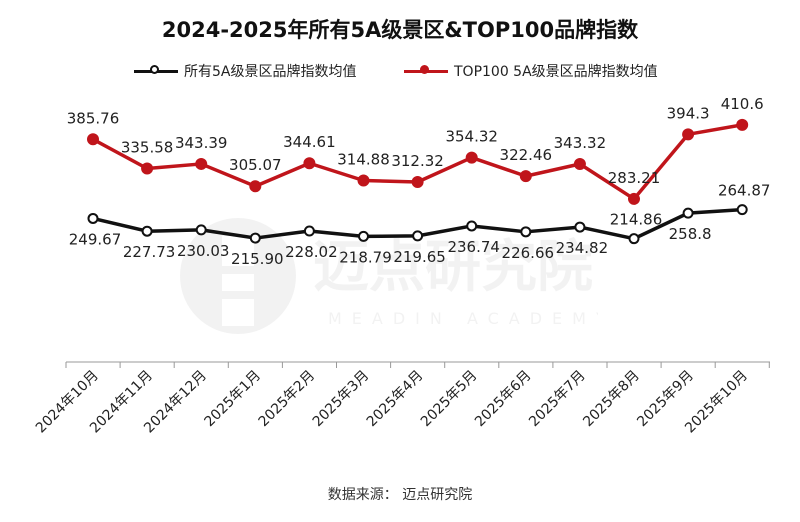  Describe the element at coordinates (287, 399) in the screenshot. I see `x-tick-label: 2025年2月` at that location.